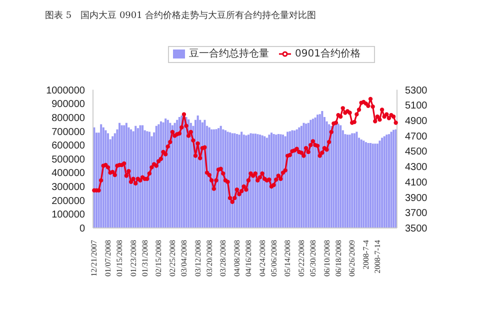 The width and height of the screenshot is (499, 327). Describe the element at coordinates (69, 188) in the screenshot. I see `y-tick-label: 300000` at that location.